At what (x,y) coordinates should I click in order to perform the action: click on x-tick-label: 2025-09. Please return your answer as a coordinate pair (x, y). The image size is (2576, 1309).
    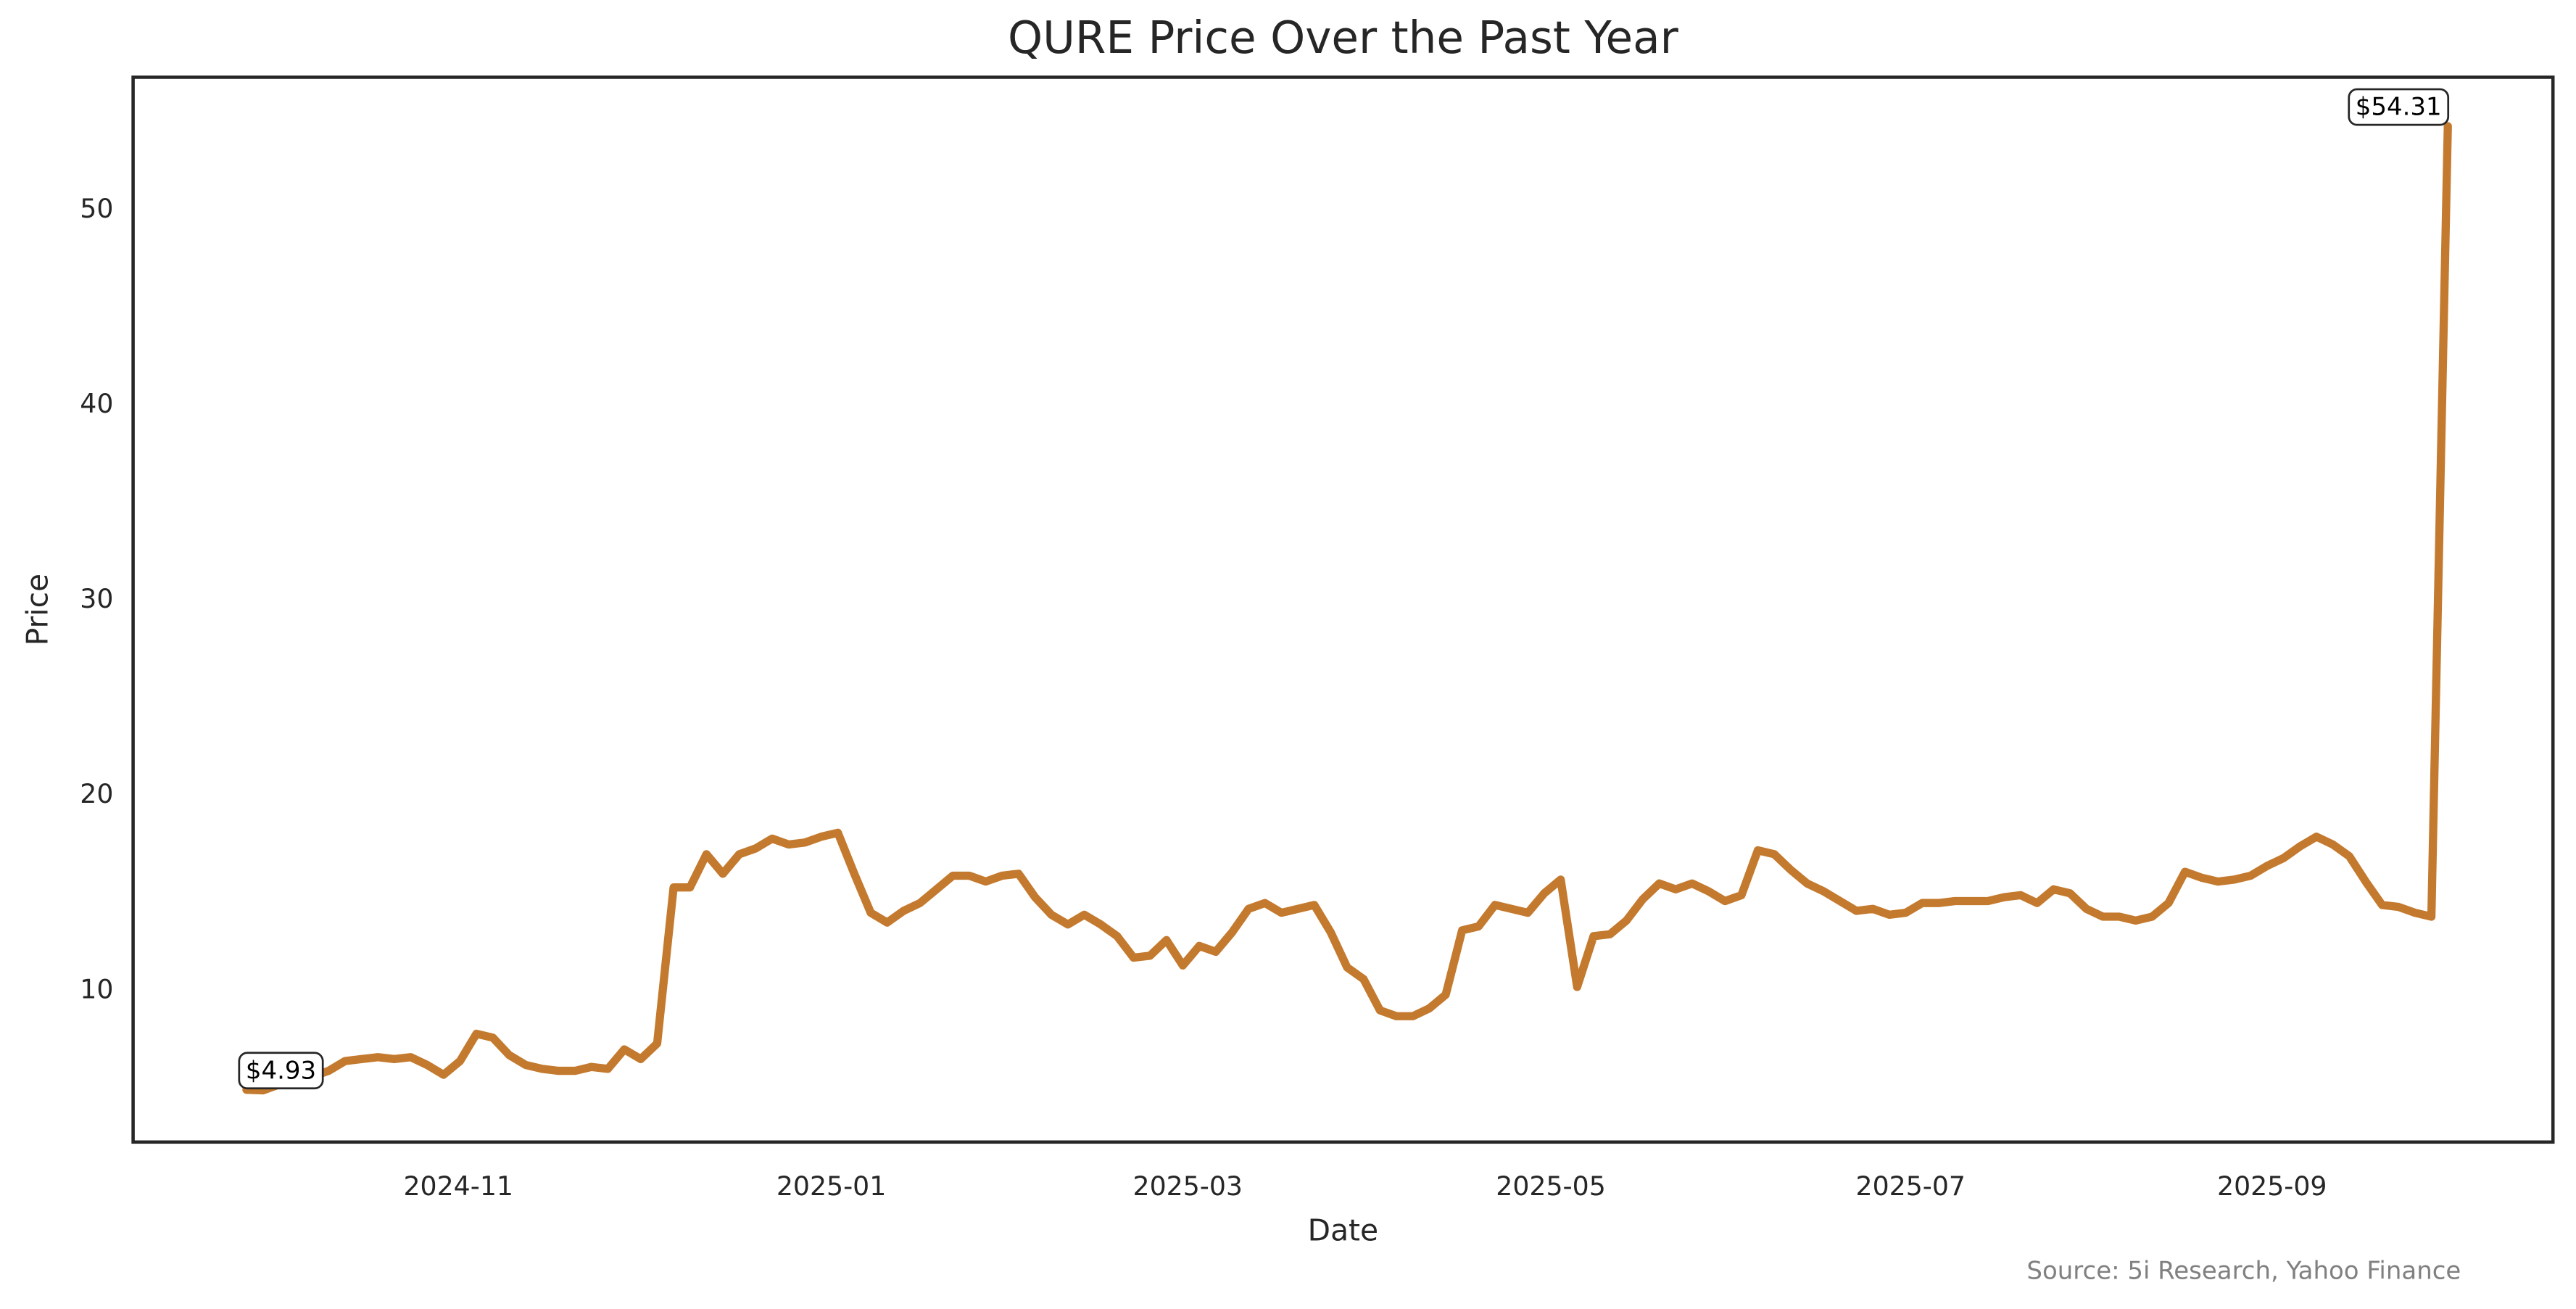
    Looking at the image, I should click on (2272, 1186).